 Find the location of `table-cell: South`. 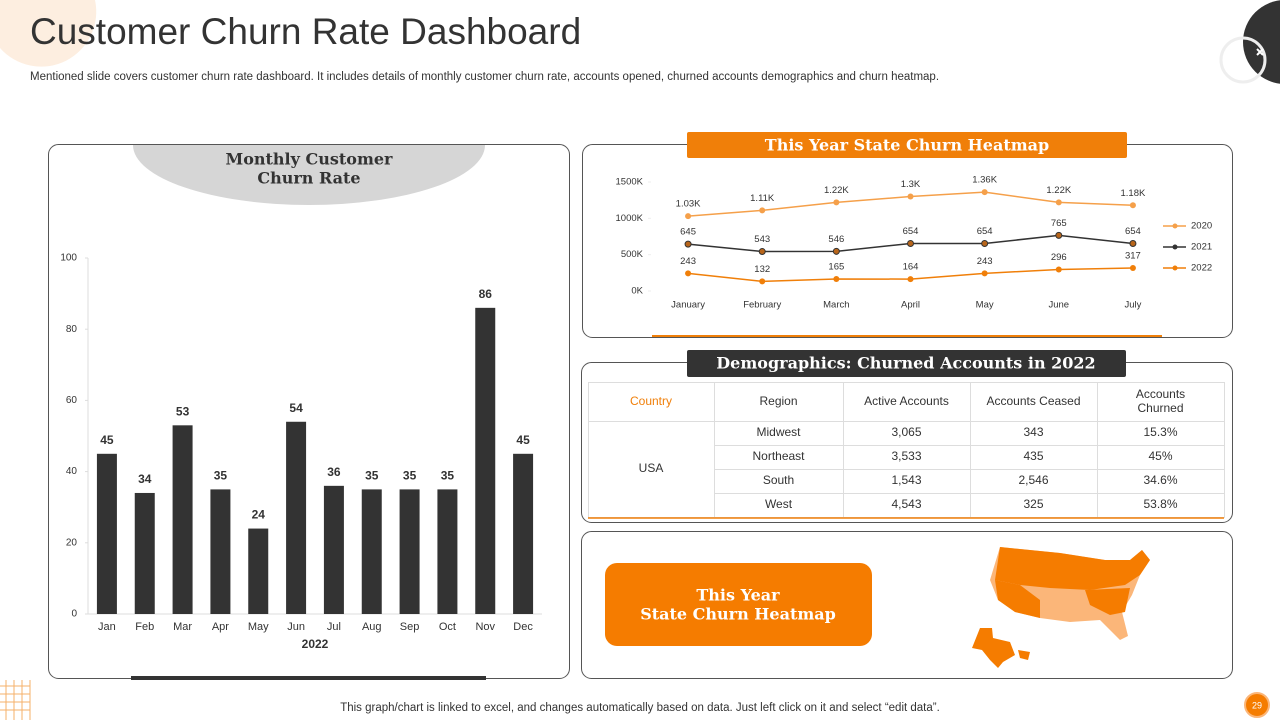

table-cell: South is located at coordinates (778, 480).